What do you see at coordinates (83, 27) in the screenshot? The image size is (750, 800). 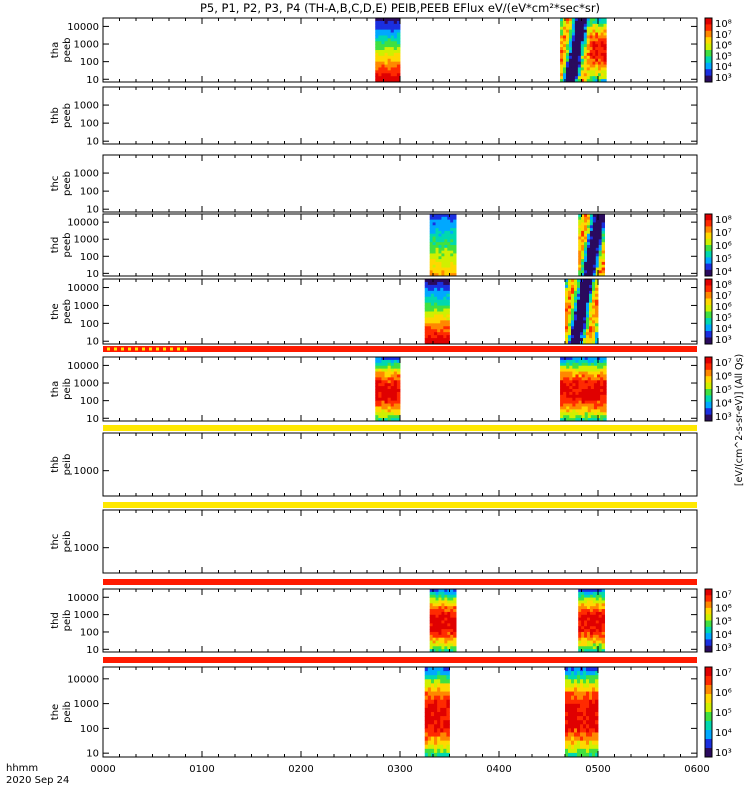 I see `y-tick-label: 10000` at bounding box center [83, 27].